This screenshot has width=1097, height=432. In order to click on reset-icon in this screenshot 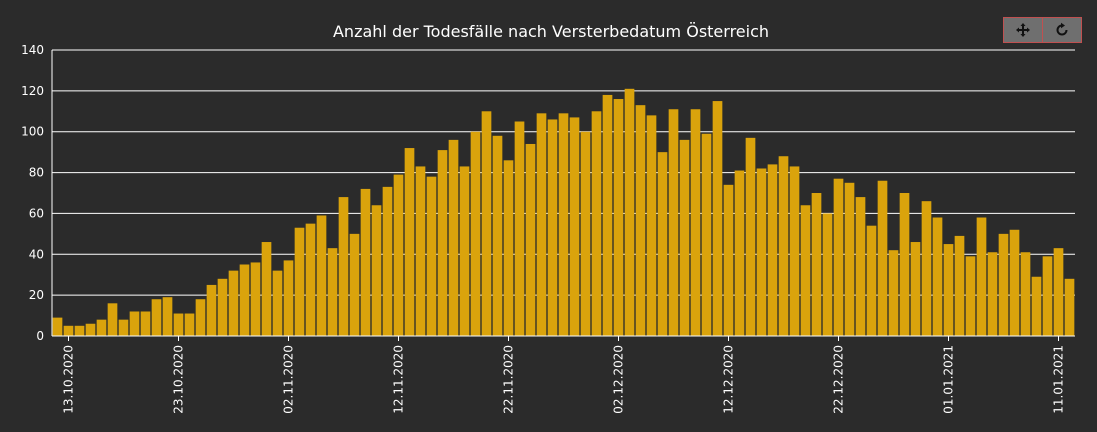, I will do `click(1061, 30)`.